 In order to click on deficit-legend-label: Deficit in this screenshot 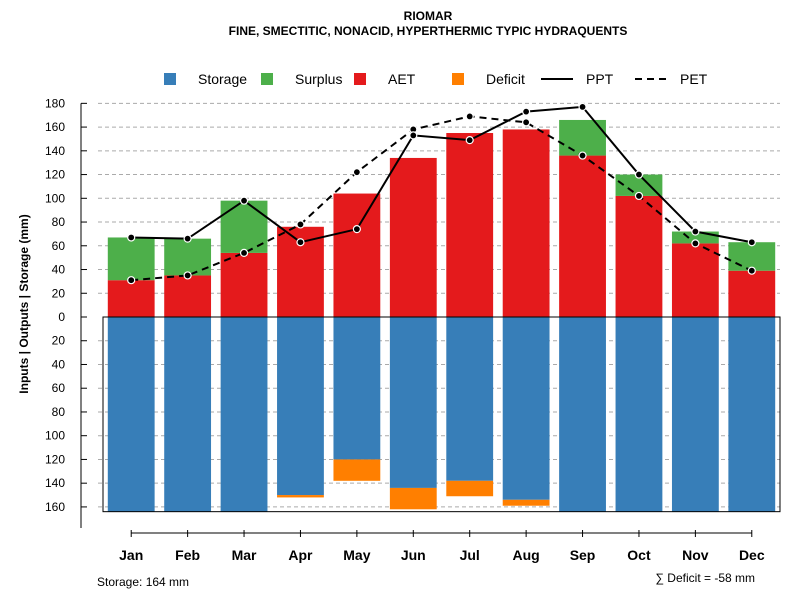, I will do `click(505, 79)`.